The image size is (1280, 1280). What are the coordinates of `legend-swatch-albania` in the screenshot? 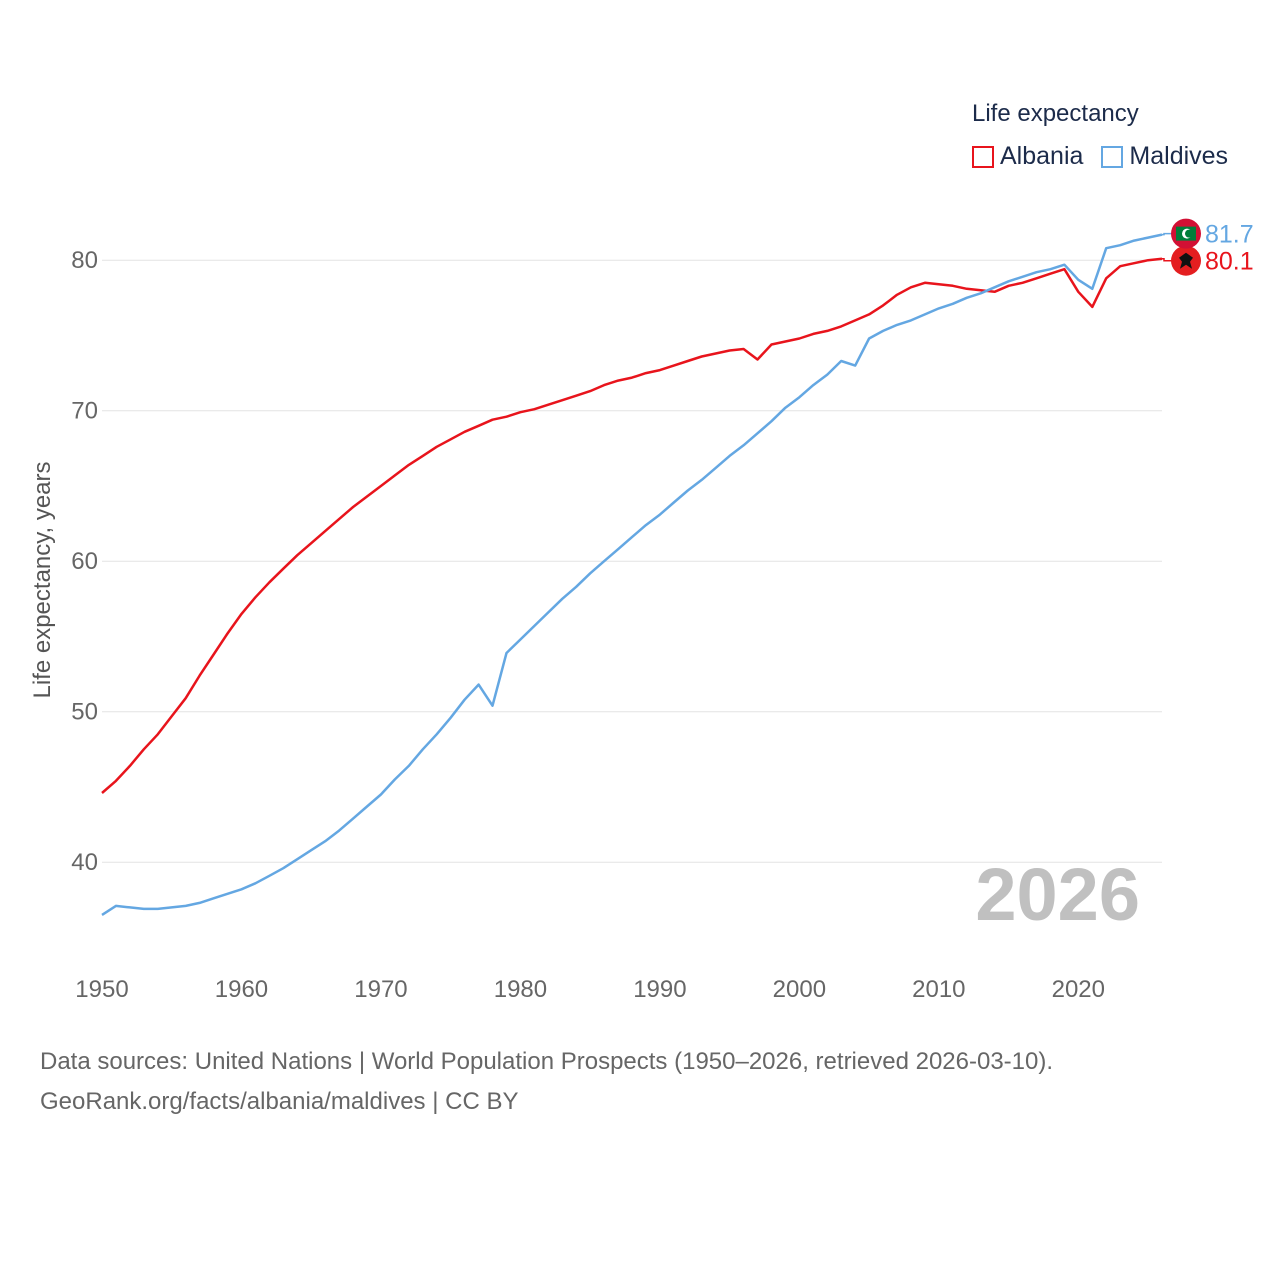 It's located at (983, 156).